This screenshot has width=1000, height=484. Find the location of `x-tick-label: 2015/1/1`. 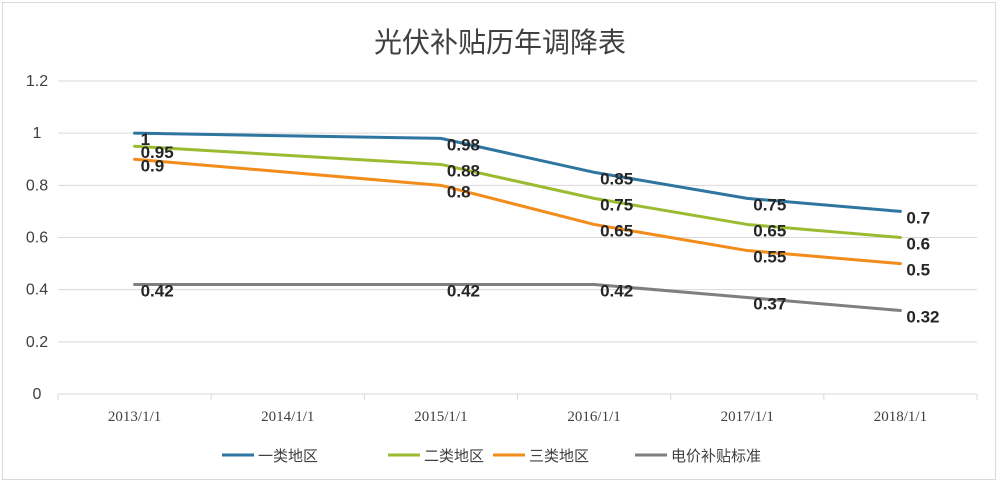

x-tick-label: 2015/1/1 is located at coordinates (440, 417).